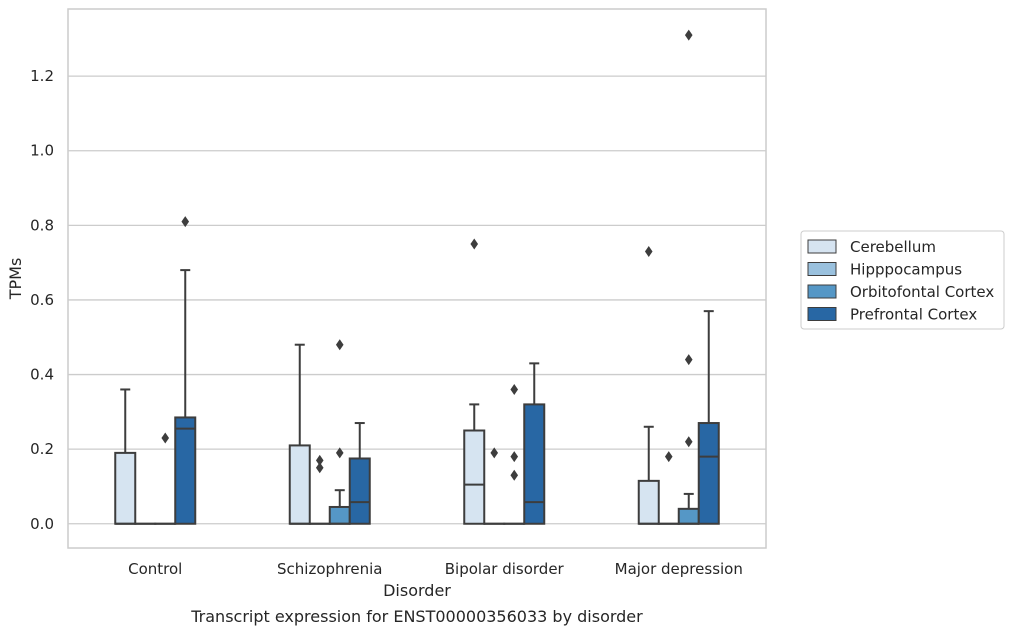 The height and width of the screenshot is (634, 1014). What do you see at coordinates (329, 569) in the screenshot?
I see `x-tick-label-1: Schizophrenia` at bounding box center [329, 569].